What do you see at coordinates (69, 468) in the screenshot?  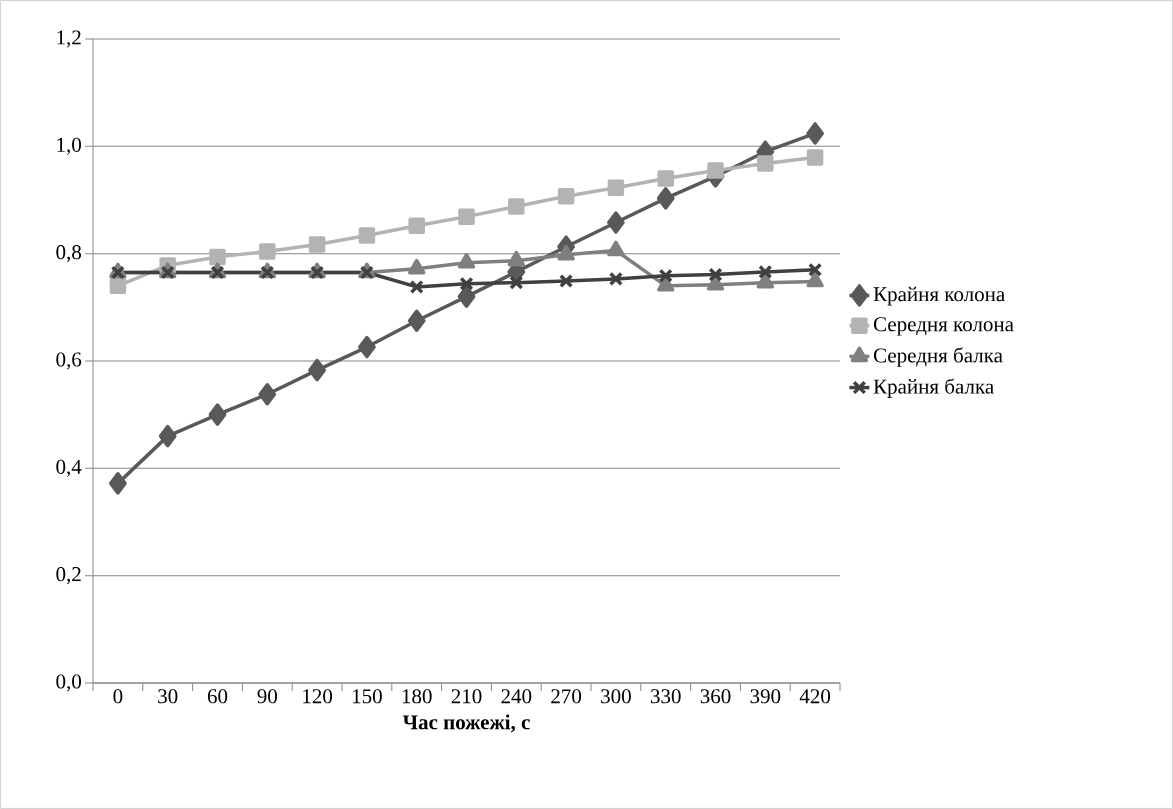 I see `y-tick-label: 0,4` at bounding box center [69, 468].